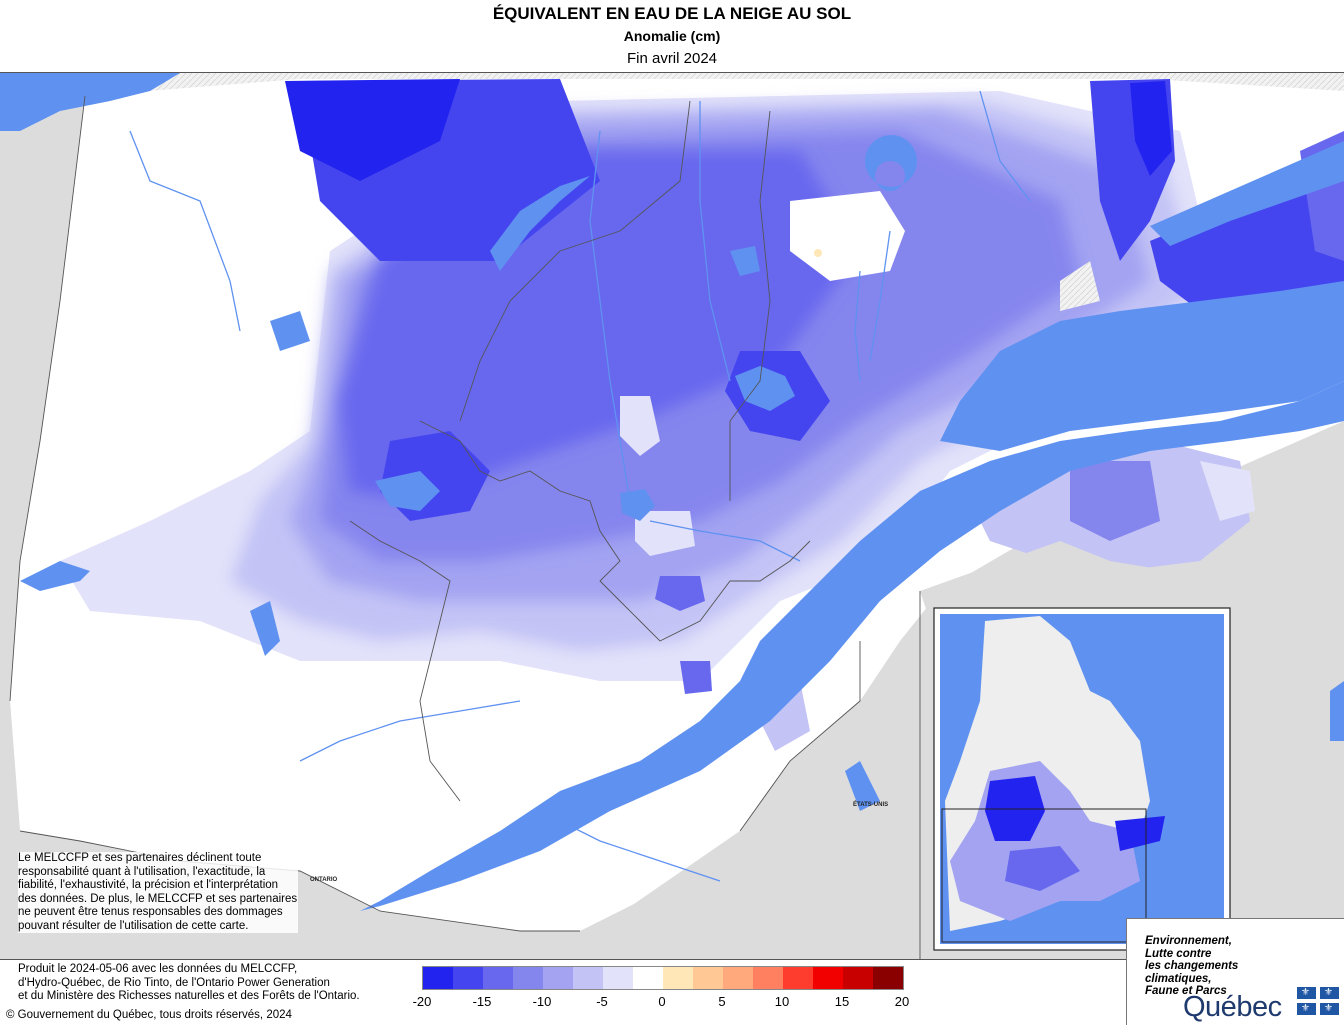 The width and height of the screenshot is (1344, 1025). What do you see at coordinates (902, 1001) in the screenshot?
I see `legend-tick-label: 20` at bounding box center [902, 1001].